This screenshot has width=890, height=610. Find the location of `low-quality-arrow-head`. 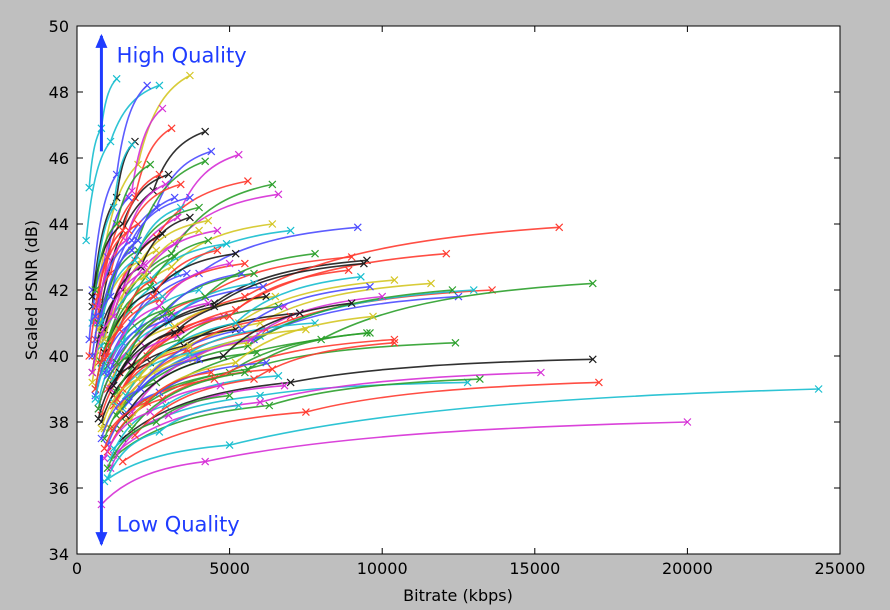

low-quality-arrow-head is located at coordinates (101, 539).